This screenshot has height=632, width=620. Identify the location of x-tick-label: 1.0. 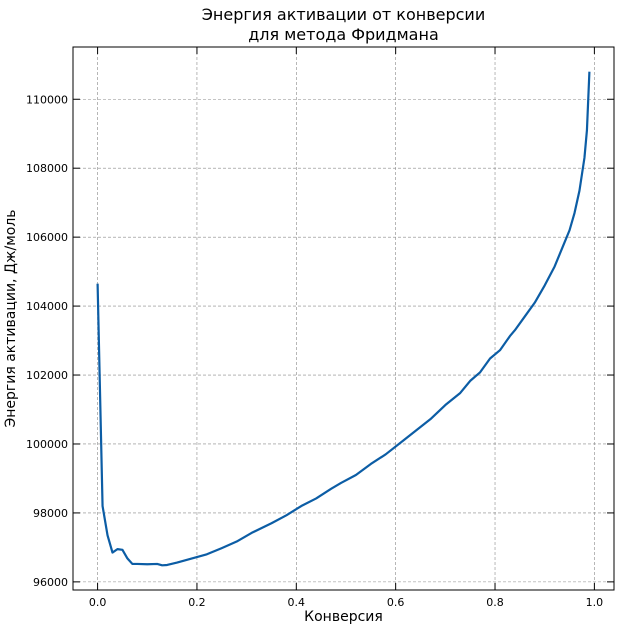
(595, 602).